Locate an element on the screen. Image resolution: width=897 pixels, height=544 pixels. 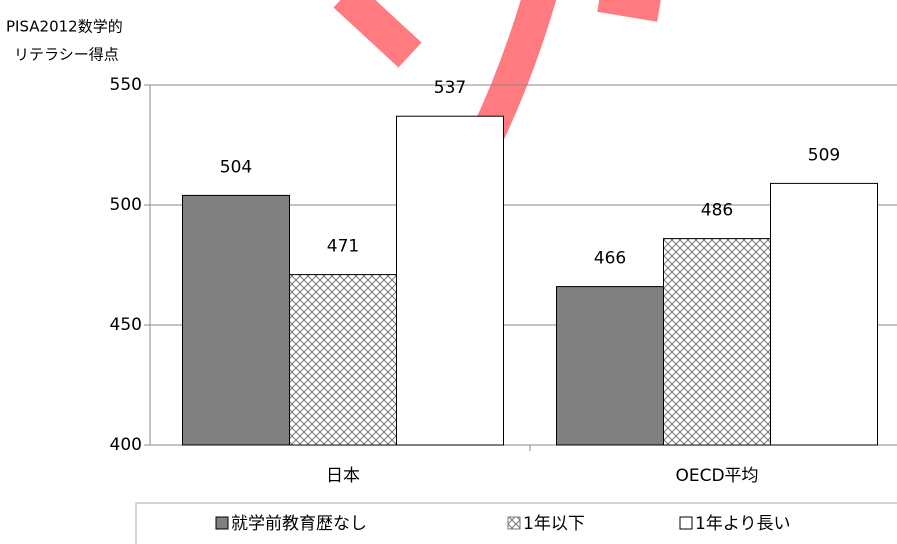
data-label: 486 is located at coordinates (717, 211).